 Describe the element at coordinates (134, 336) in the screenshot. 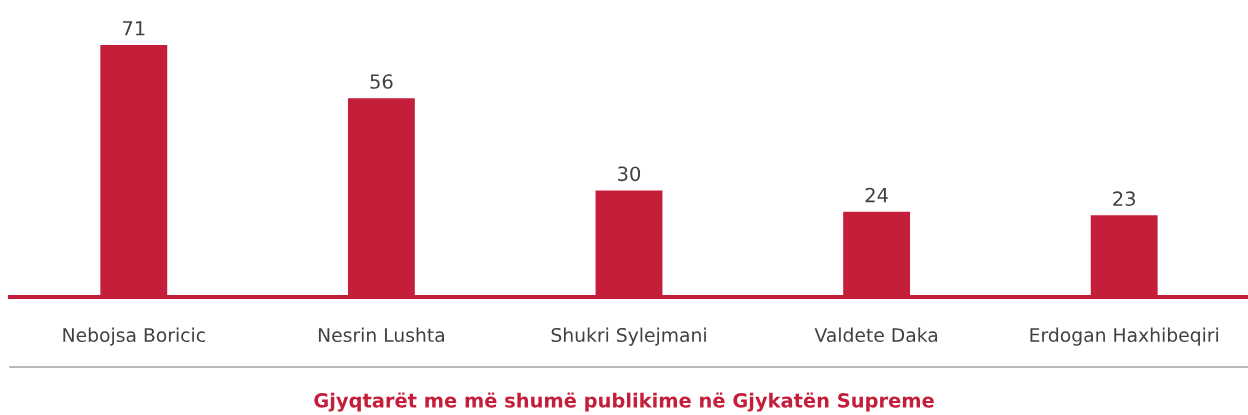

I see `x-tick-label: Nebojsa Boricic` at that location.